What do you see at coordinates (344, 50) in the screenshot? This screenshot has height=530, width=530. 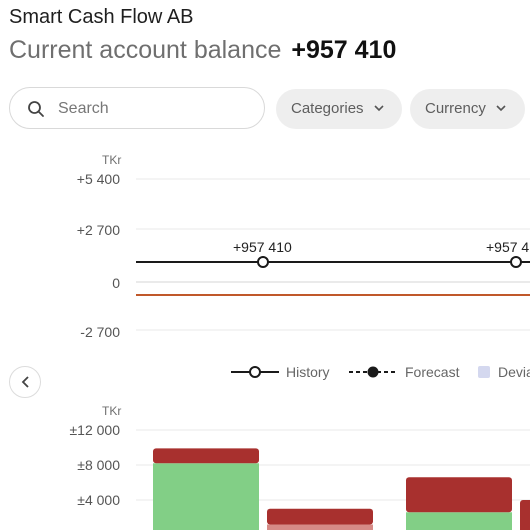 I see `balance-value: +957 410` at bounding box center [344, 50].